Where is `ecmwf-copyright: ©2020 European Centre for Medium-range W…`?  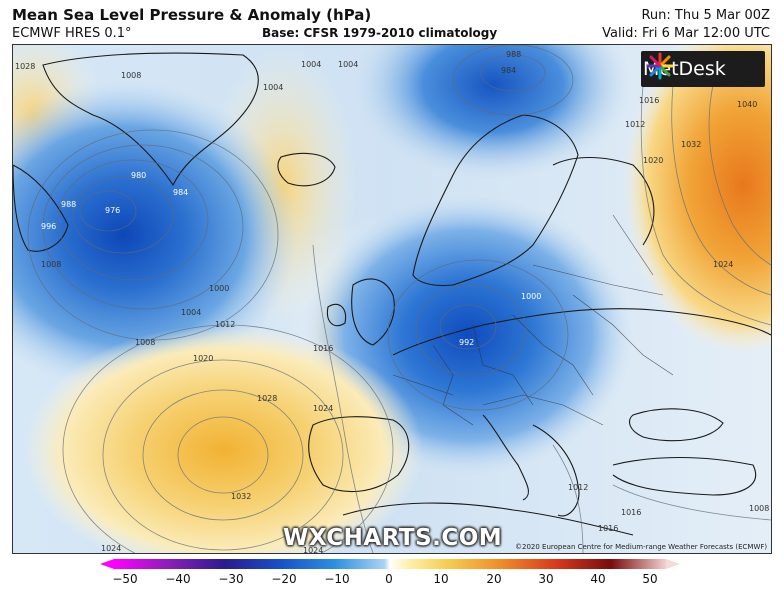
ecmwf-copyright: ©2020 European Centre for Medium-range W… is located at coordinates (641, 547).